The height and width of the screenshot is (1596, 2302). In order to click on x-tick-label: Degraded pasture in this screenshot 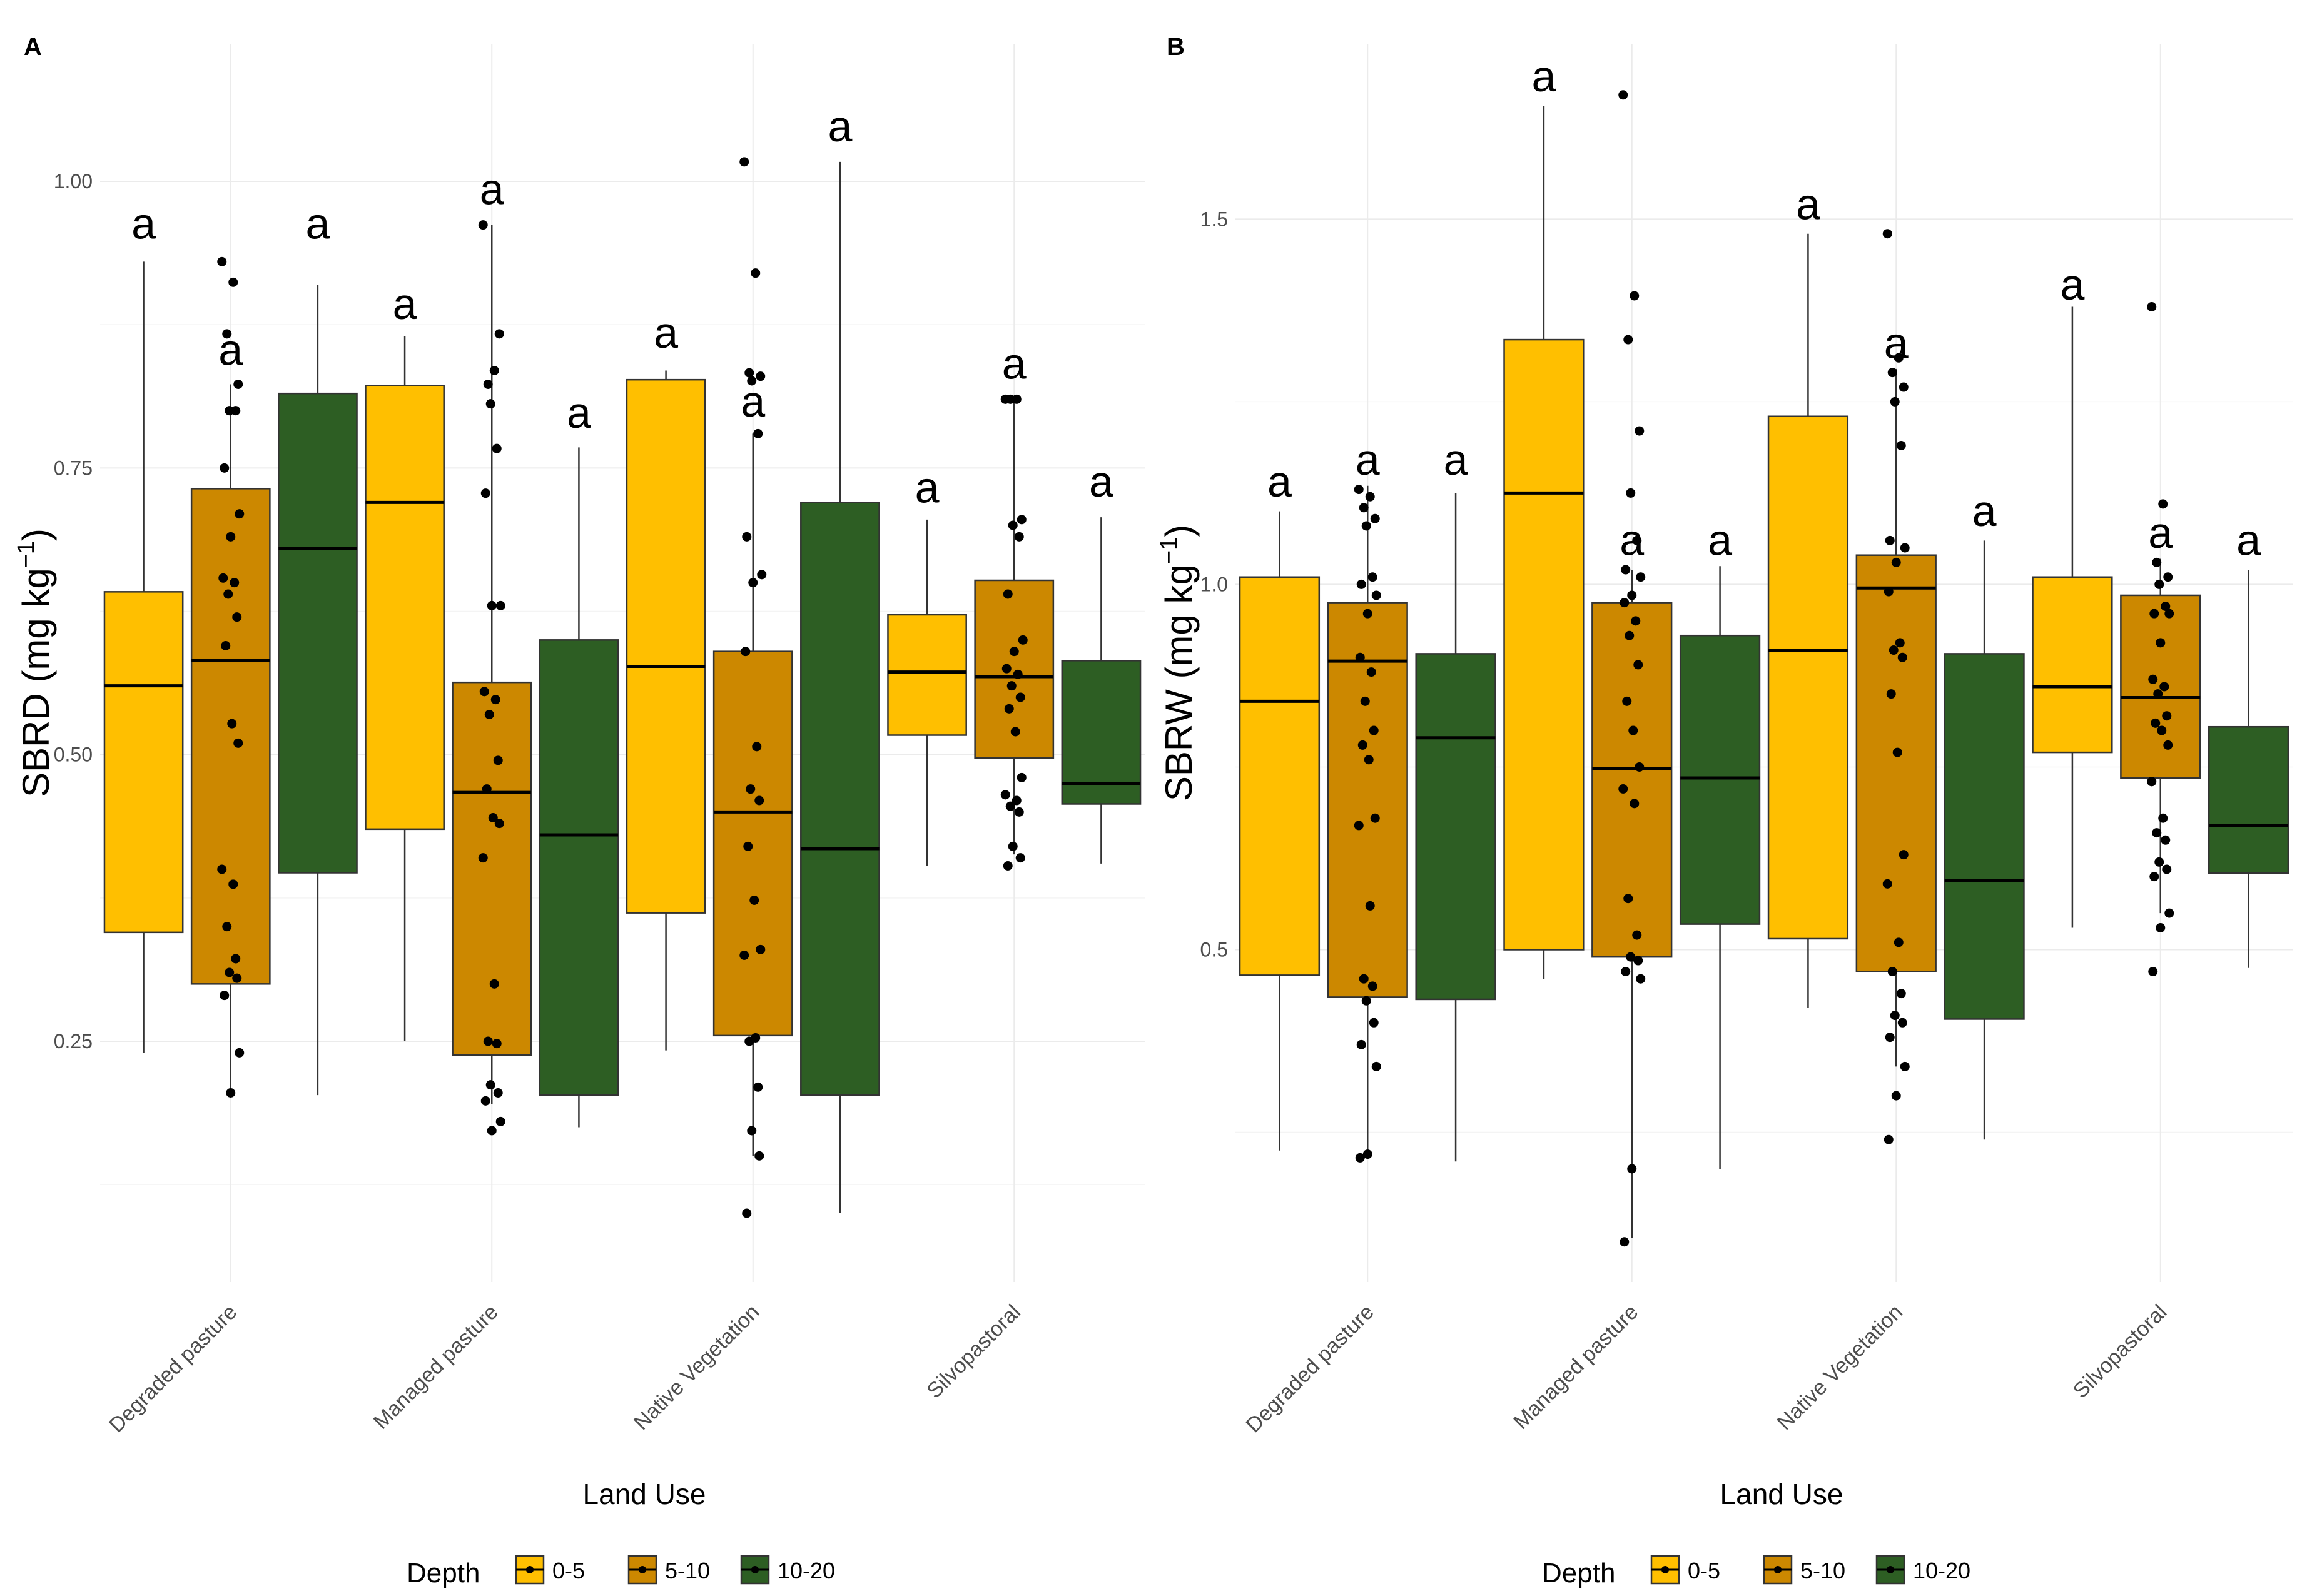, I will do `click(1310, 1368)`.